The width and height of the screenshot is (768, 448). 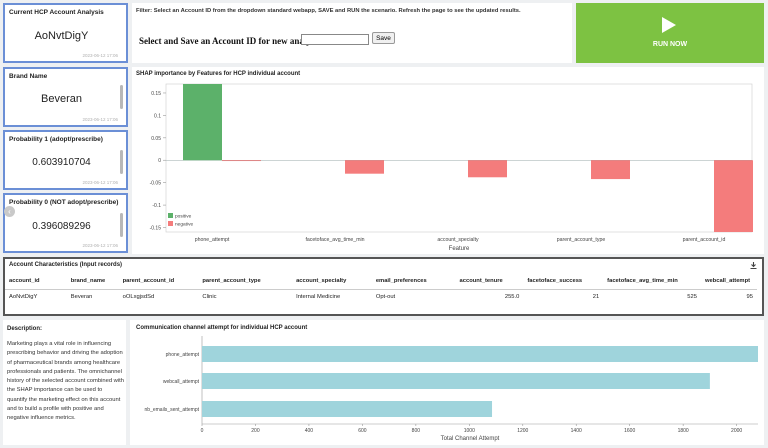 I want to click on table-header-cell: facetoface_avg_time_min, so click(x=642, y=280).